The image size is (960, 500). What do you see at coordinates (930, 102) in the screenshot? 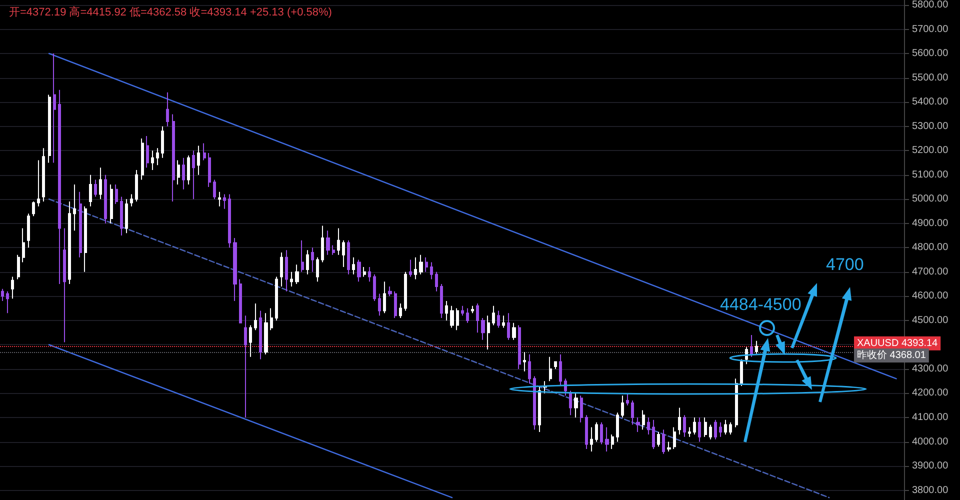
I see `y-tick-label: 5400.00` at bounding box center [930, 102].